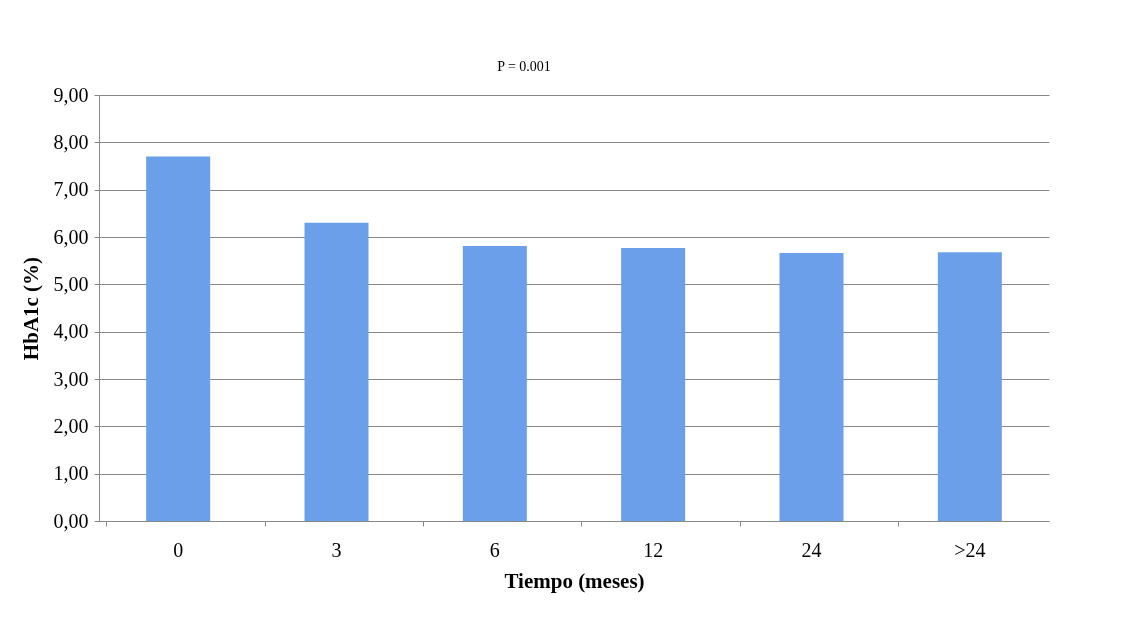 The image size is (1121, 630). I want to click on x-axis-title: Tiempo (meses), so click(574, 580).